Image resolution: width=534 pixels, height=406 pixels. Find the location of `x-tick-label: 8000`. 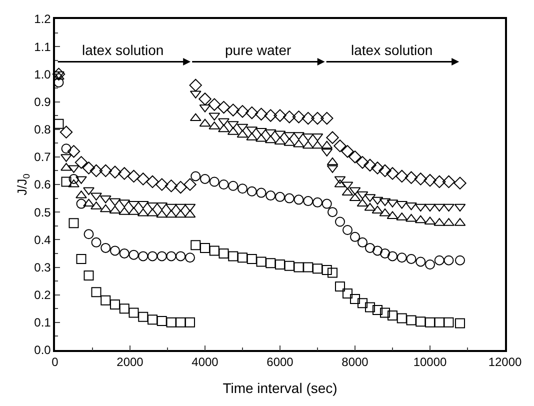

x-tick-label: 8000 is located at coordinates (355, 362).